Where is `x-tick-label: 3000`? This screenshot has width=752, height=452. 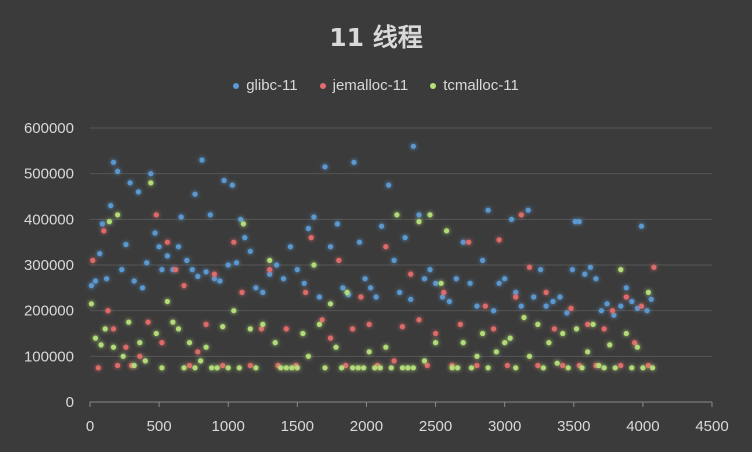 x-tick-label: 3000 is located at coordinates (504, 426).